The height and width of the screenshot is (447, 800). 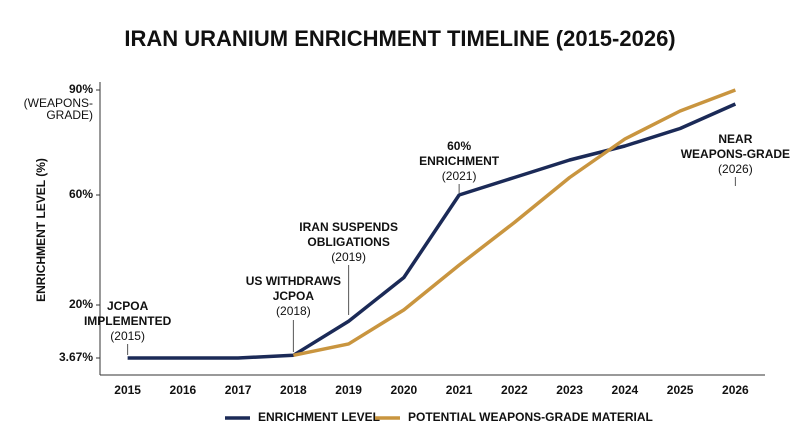 What do you see at coordinates (293, 281) in the screenshot?
I see `annotation-text: US WITHDRAWS` at bounding box center [293, 281].